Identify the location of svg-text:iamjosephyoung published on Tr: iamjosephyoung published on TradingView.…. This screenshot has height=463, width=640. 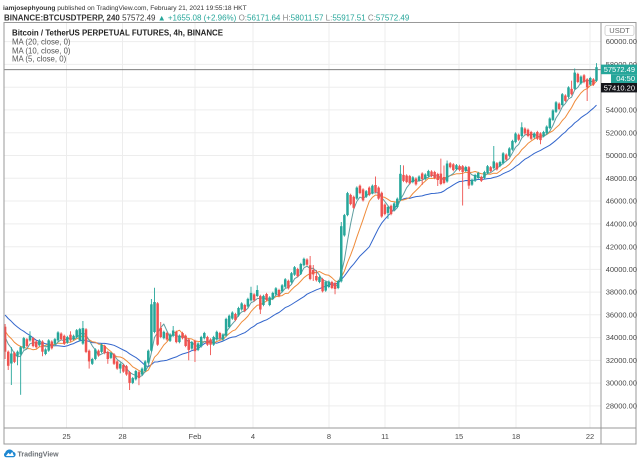
(125, 8).